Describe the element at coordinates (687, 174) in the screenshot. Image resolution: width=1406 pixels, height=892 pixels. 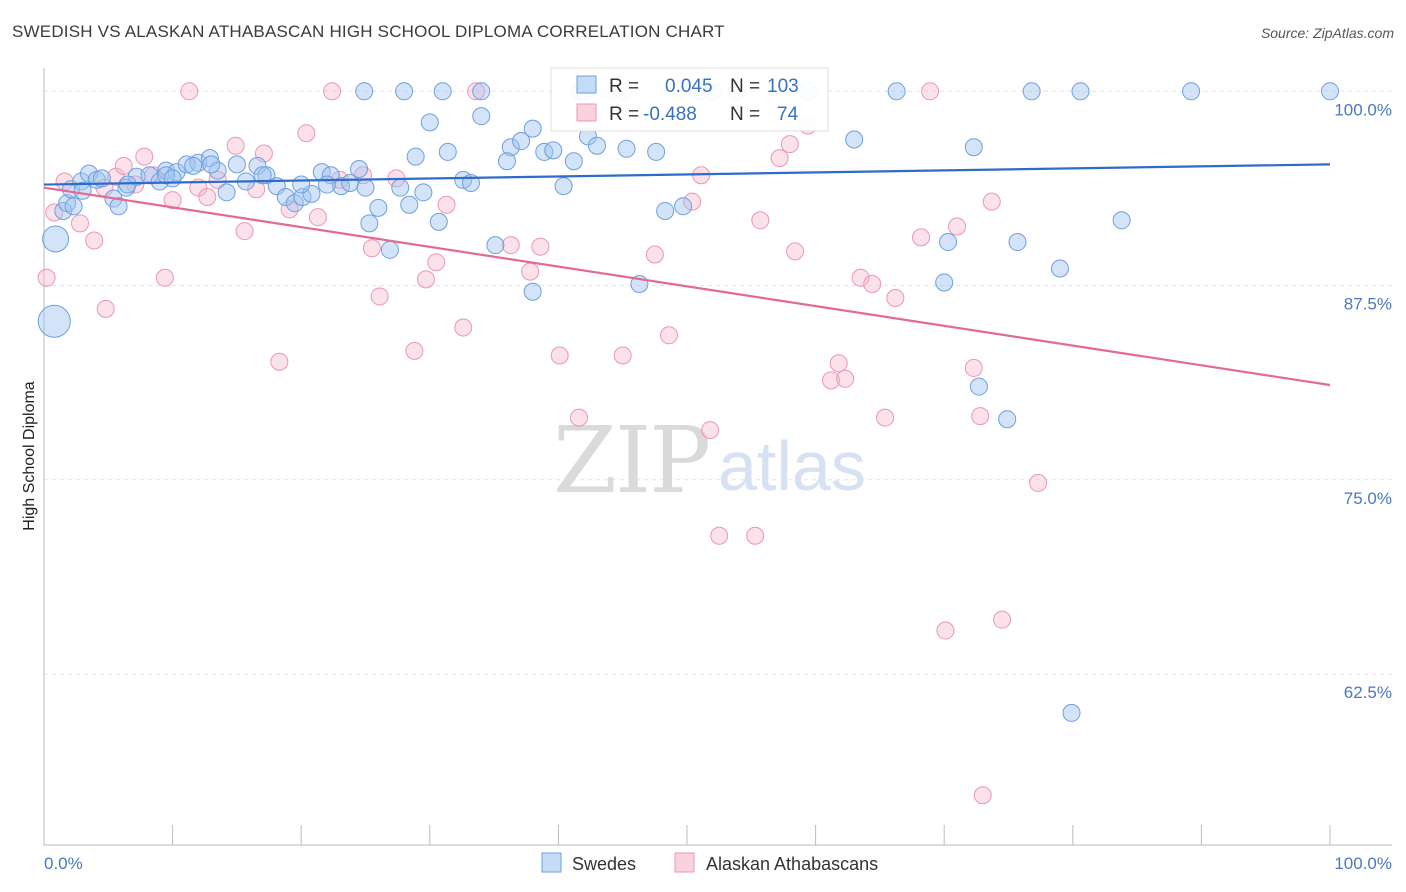
I see `swedes-trendline` at that location.